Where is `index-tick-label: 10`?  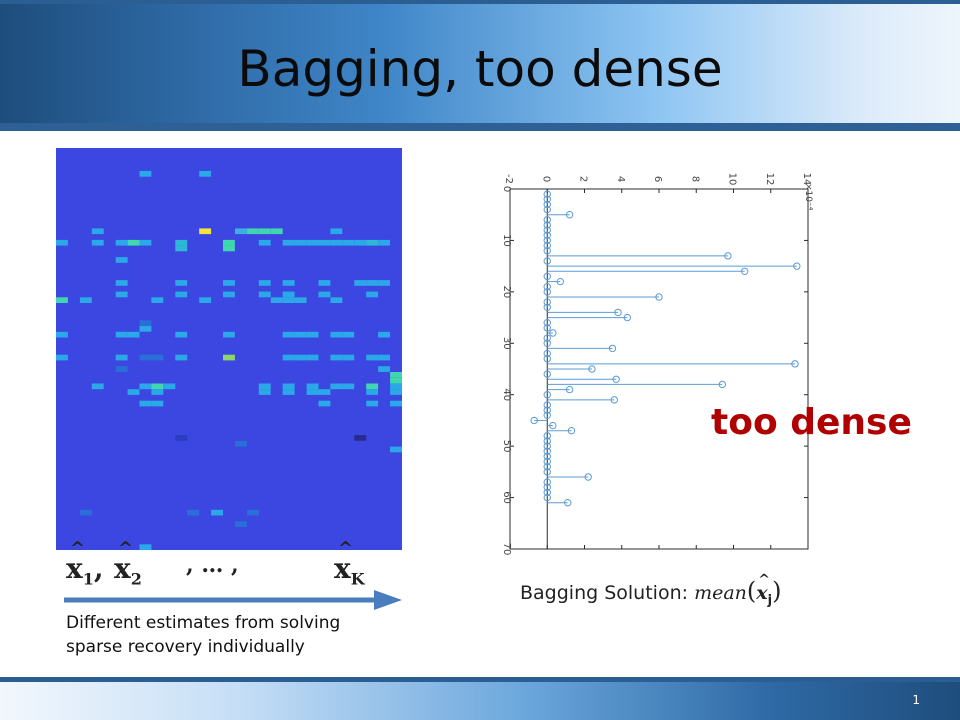 index-tick-label: 10 is located at coordinates (506, 240).